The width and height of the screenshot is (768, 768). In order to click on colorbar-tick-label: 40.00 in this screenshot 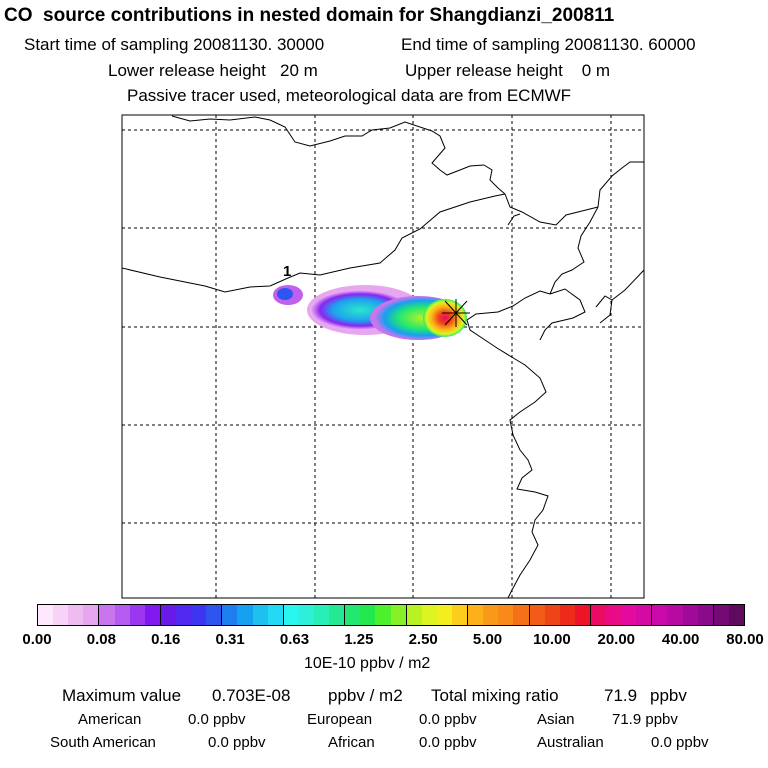, I will do `click(680, 639)`.